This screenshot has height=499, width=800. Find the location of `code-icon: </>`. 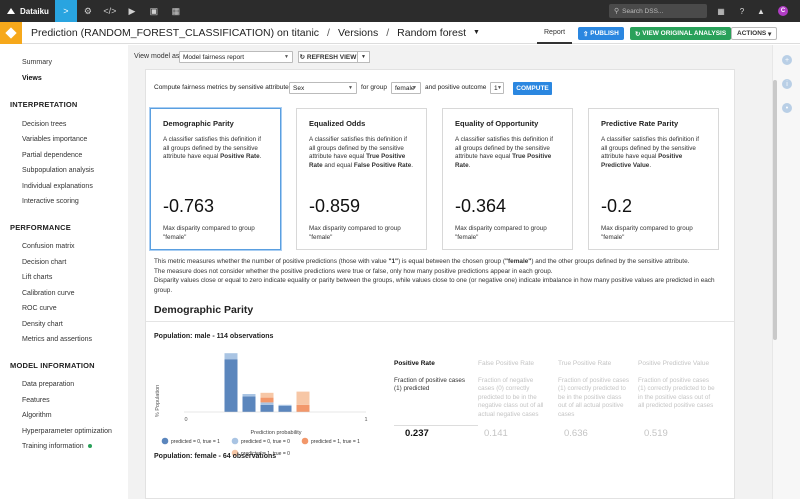

code-icon: </> is located at coordinates (110, 11).